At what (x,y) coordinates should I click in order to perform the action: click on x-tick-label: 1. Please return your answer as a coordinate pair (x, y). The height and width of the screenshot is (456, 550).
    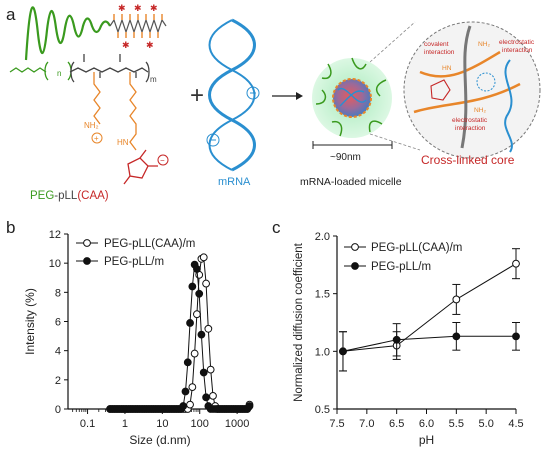
    Looking at the image, I should click on (125, 424).